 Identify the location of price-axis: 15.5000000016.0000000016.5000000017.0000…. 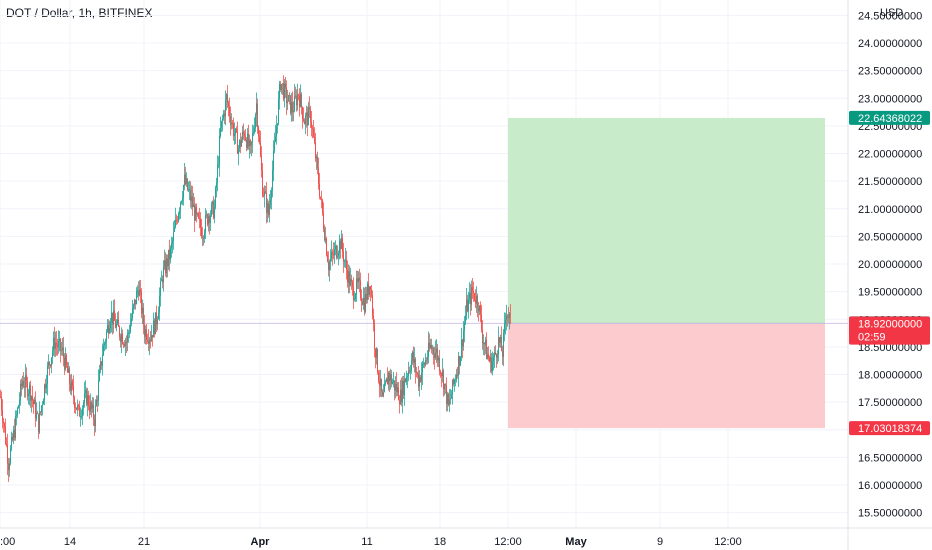
(890, 264).